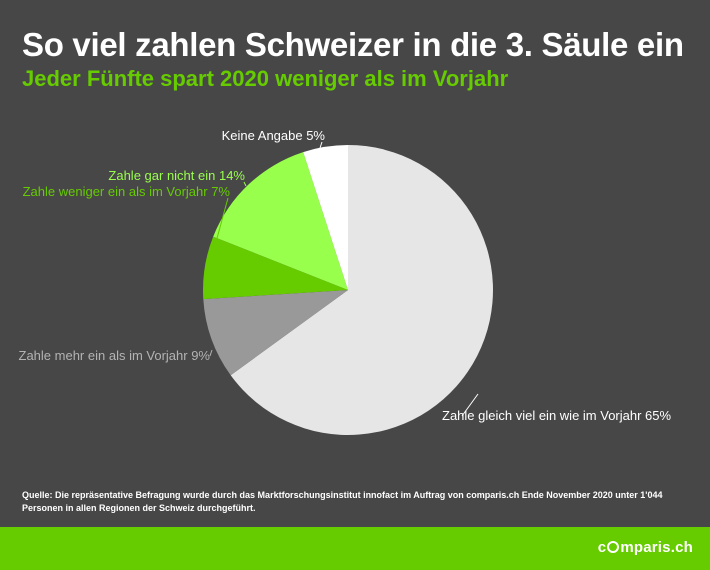 The width and height of the screenshot is (710, 570). What do you see at coordinates (613, 547) in the screenshot?
I see `logo-ring-icon` at bounding box center [613, 547].